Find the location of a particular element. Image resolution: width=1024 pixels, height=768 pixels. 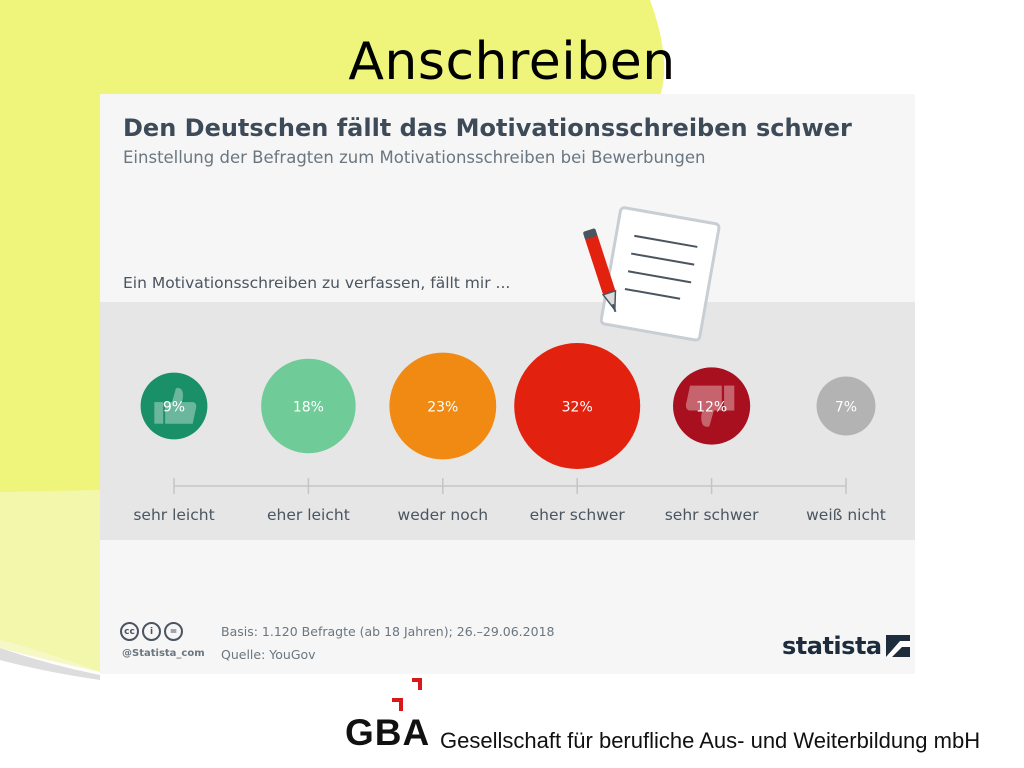

thumbs-down-icon is located at coordinates (710, 406).